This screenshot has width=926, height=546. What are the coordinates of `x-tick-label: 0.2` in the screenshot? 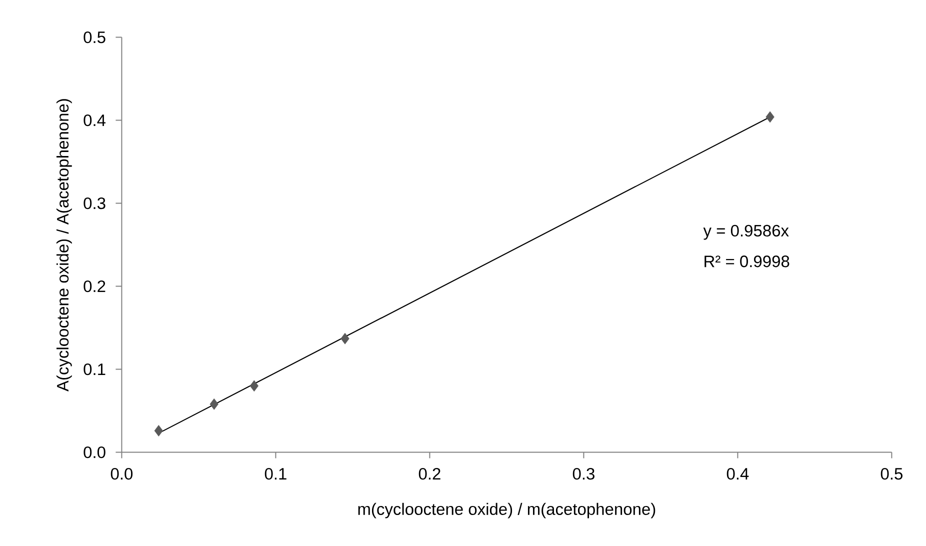 It's located at (429, 474).